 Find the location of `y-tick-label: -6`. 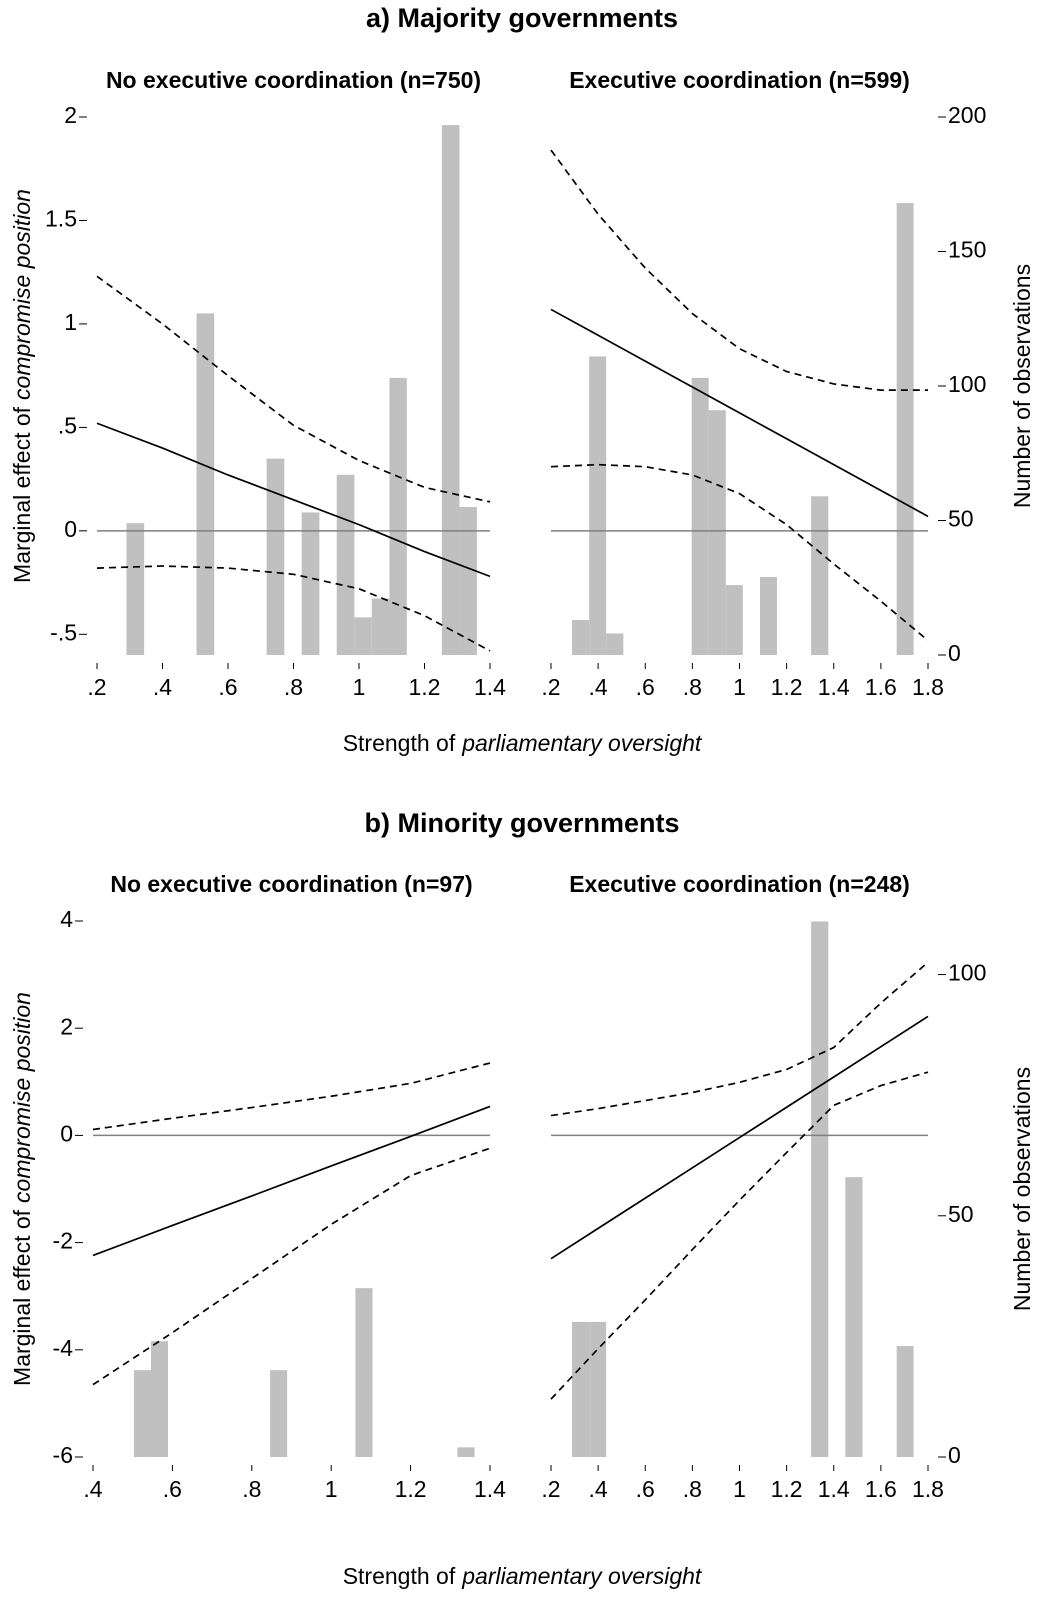

y-tick-label: -6 is located at coordinates (63, 1455).